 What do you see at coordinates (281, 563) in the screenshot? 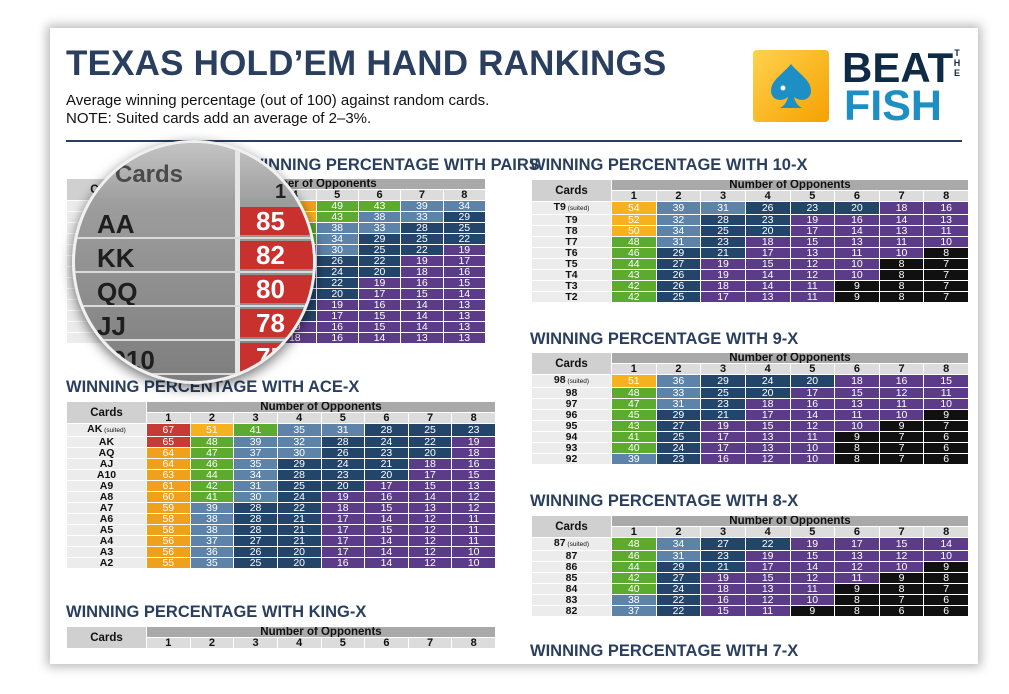
I see `table-row: A2 55 35 25 20 16 14 12 10` at bounding box center [281, 563].